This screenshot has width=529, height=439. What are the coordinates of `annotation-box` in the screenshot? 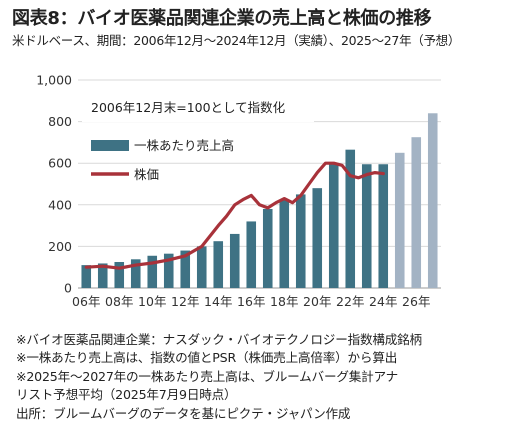 It's located at (198, 107).